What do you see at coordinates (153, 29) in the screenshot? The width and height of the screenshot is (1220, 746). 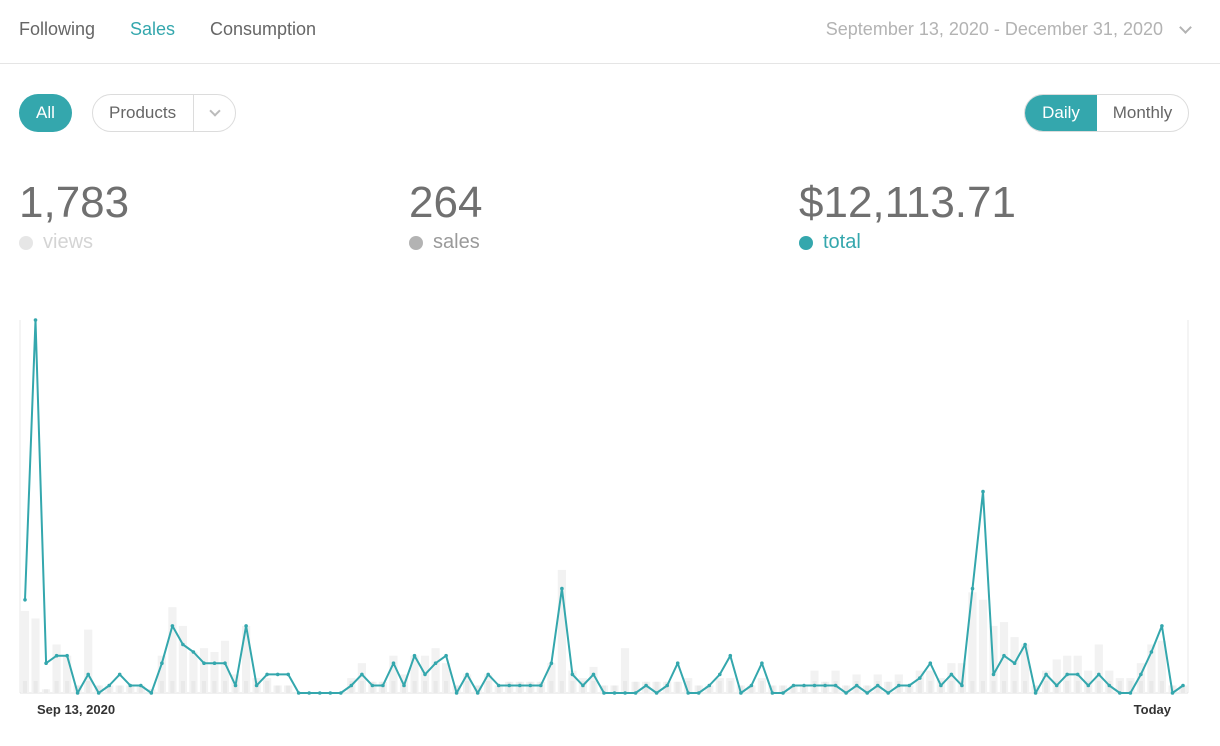 I see `tab-sales: Sales` at bounding box center [153, 29].